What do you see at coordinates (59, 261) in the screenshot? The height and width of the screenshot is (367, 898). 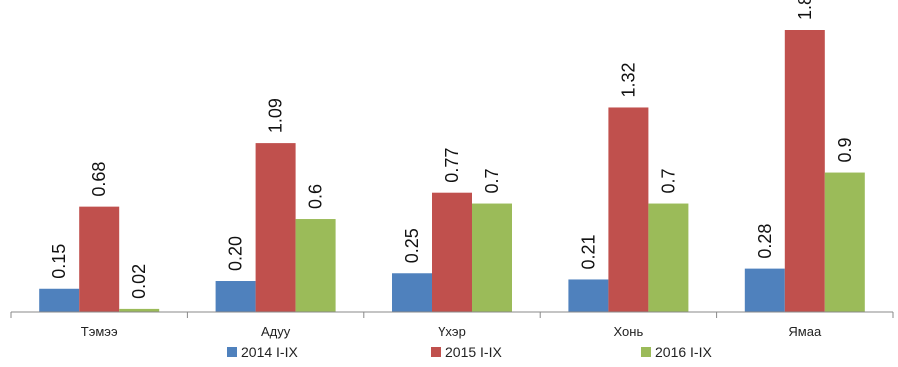 I see `data-label-1-1: 0.15` at bounding box center [59, 261].